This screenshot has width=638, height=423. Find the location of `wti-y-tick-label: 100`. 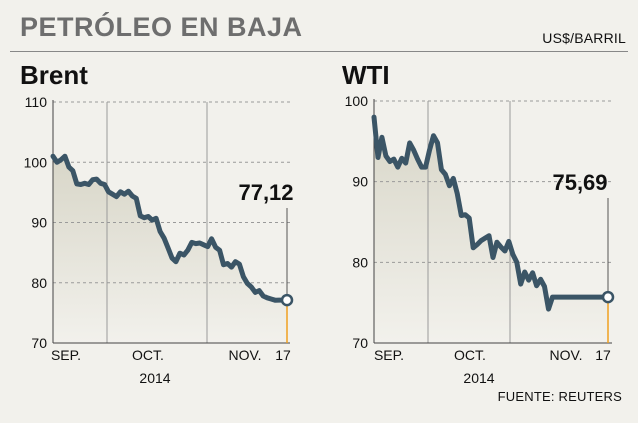

wti-y-tick-label: 100 is located at coordinates (357, 101).